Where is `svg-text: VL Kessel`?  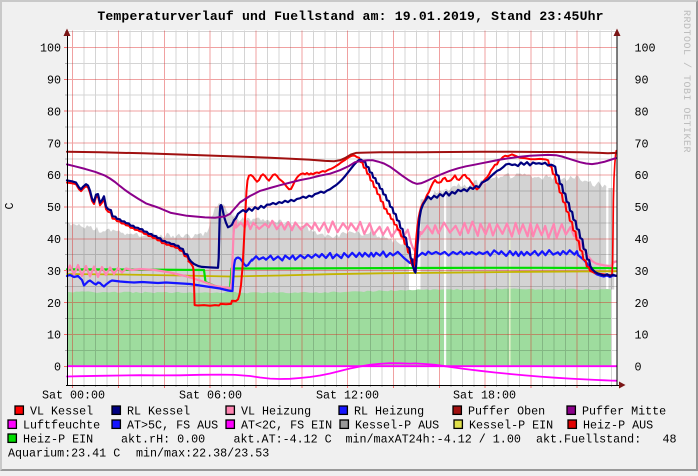
svg-text: VL Kessel is located at coordinates (61, 412).